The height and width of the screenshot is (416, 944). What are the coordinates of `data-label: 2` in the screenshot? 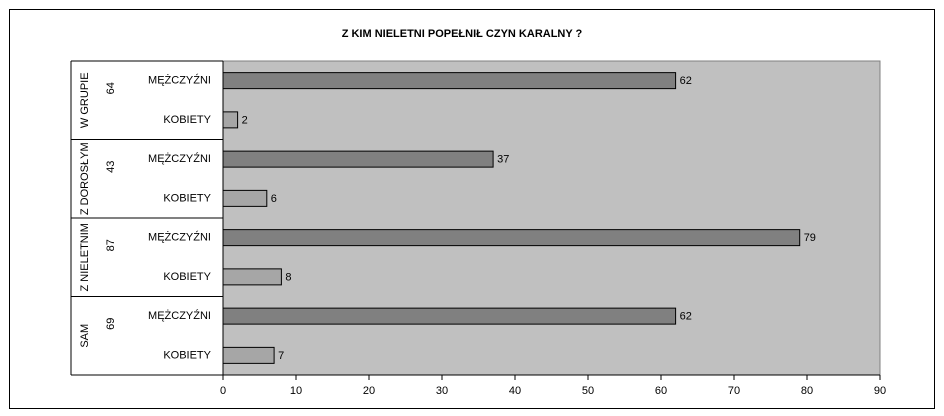 It's located at (245, 120).